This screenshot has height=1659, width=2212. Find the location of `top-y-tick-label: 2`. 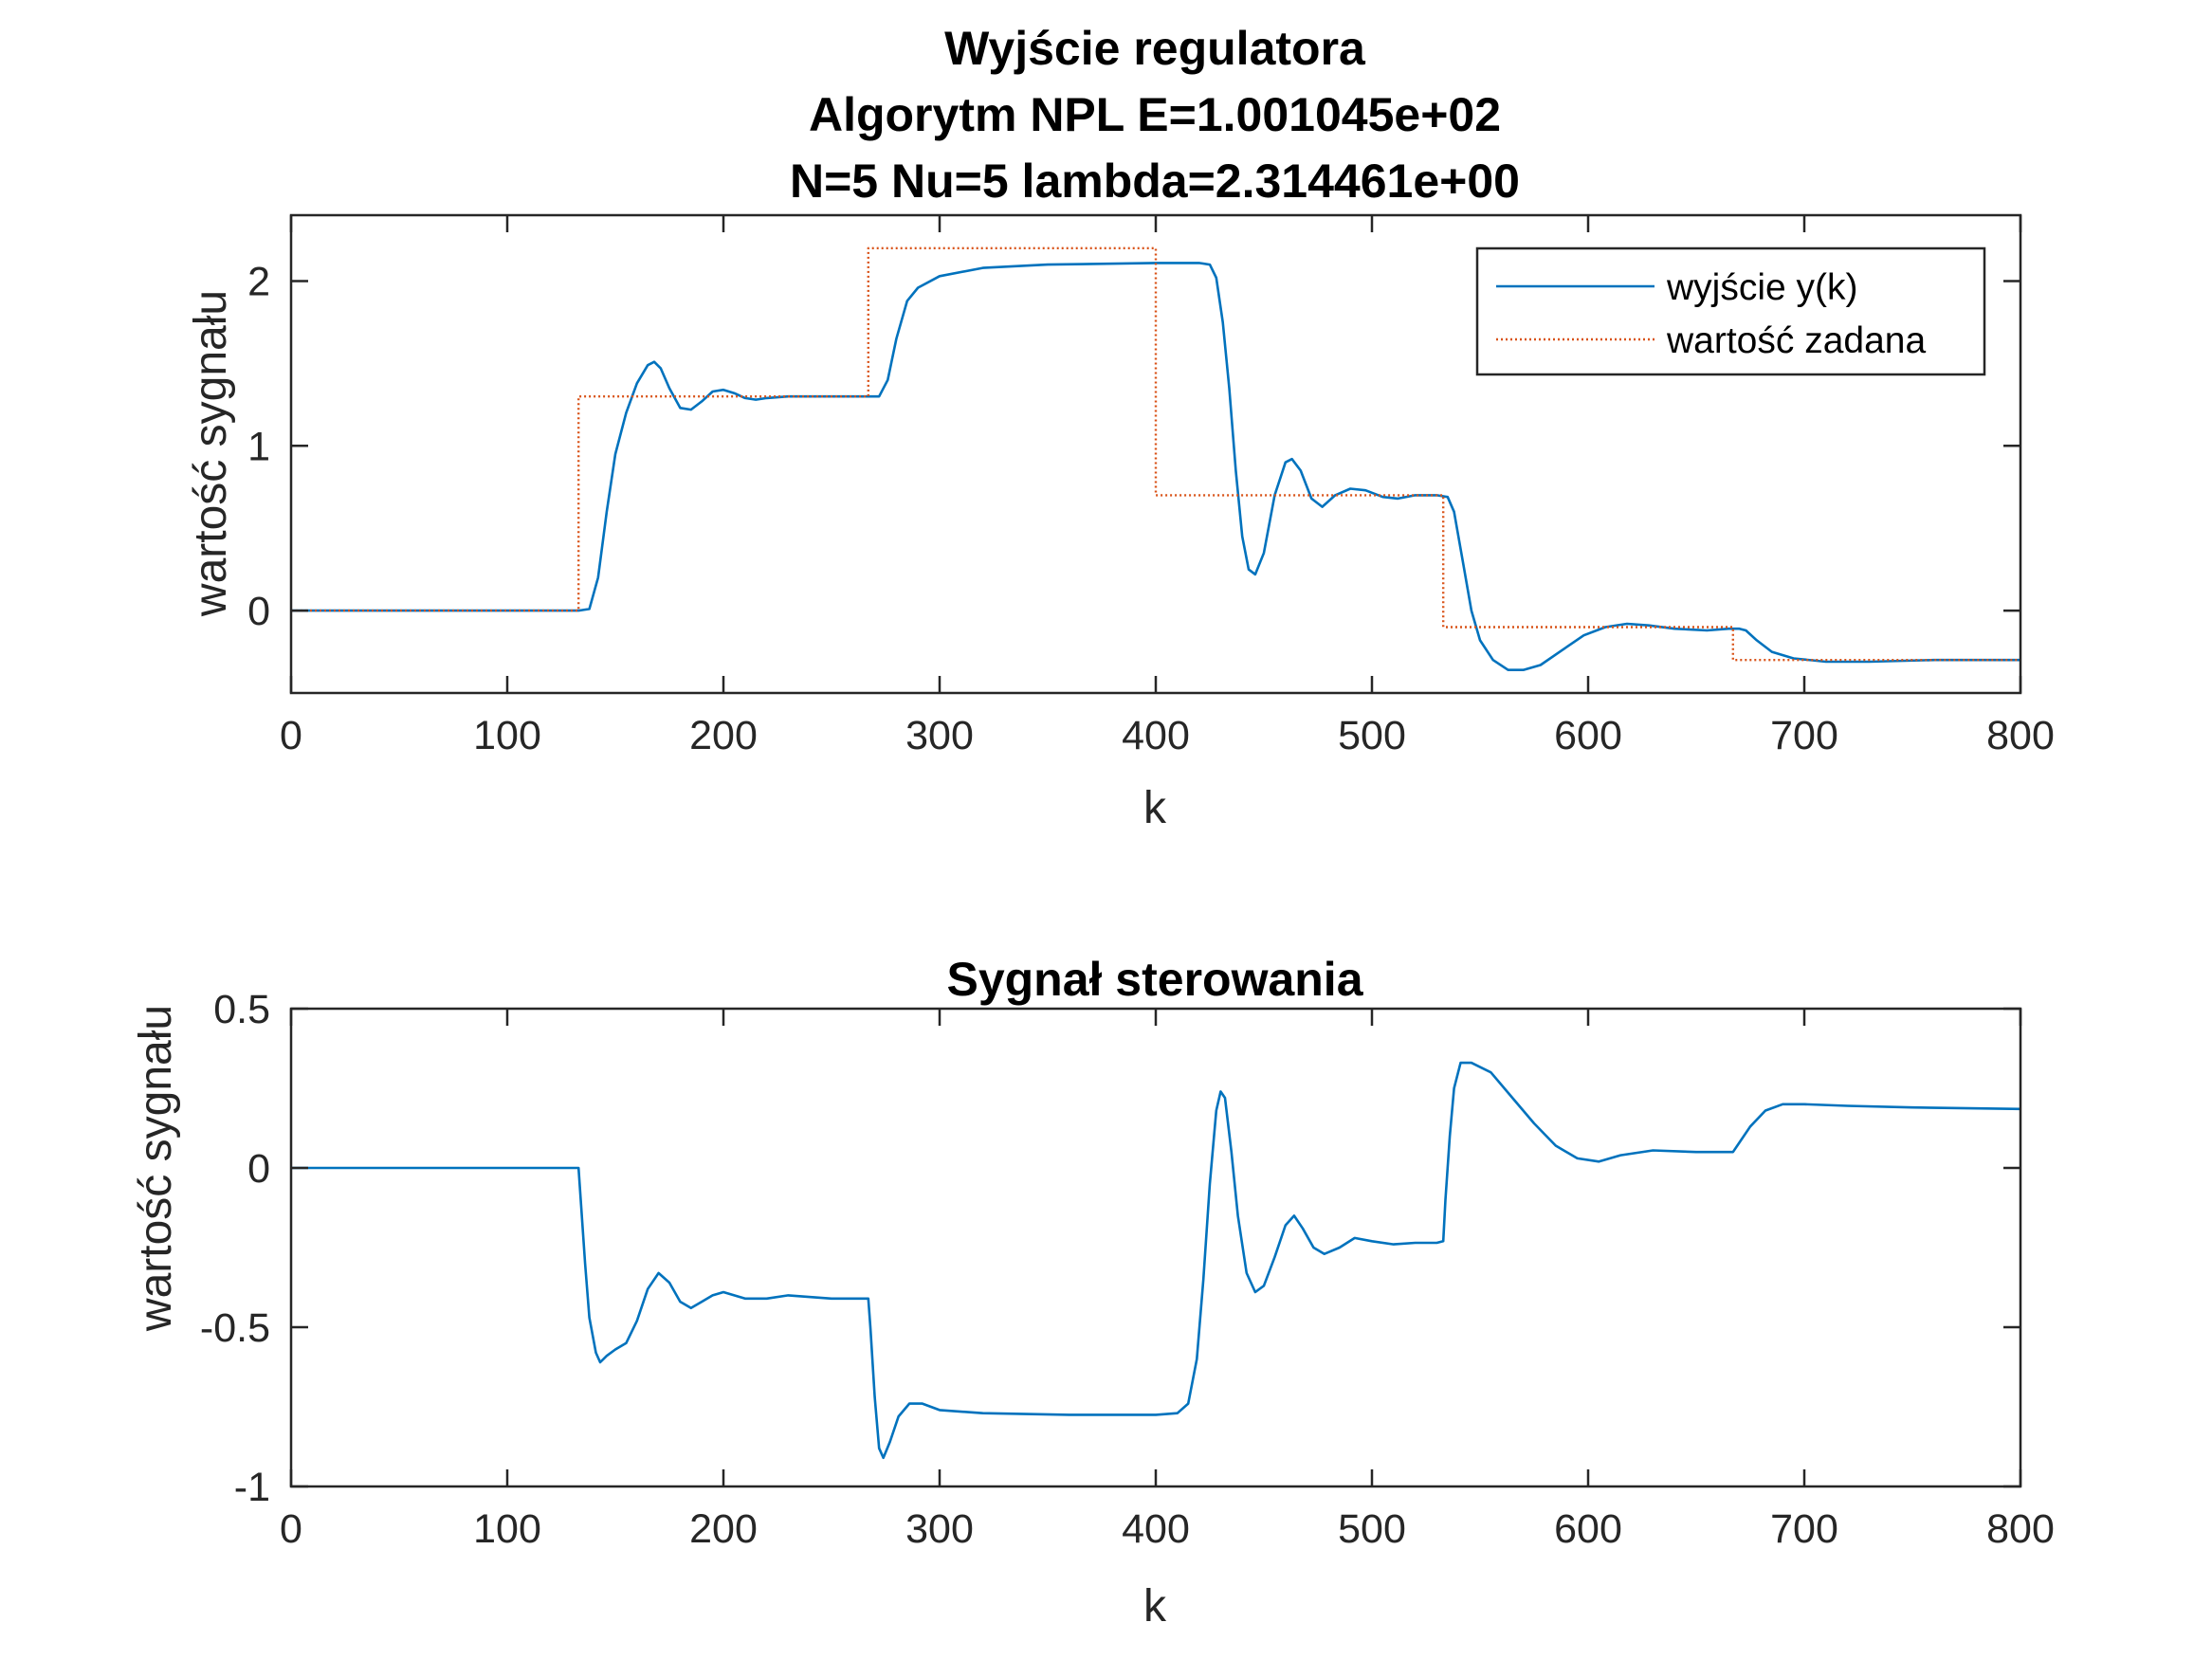

top-y-tick-label: 2 is located at coordinates (258, 282).